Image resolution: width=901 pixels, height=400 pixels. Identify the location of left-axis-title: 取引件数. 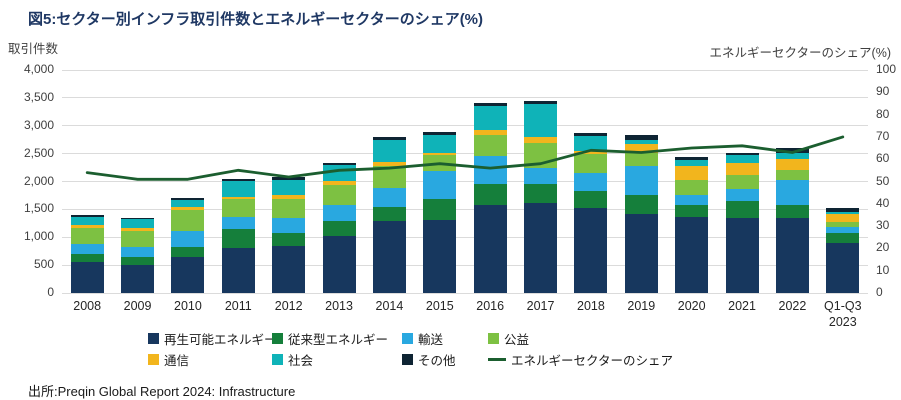
(33, 49).